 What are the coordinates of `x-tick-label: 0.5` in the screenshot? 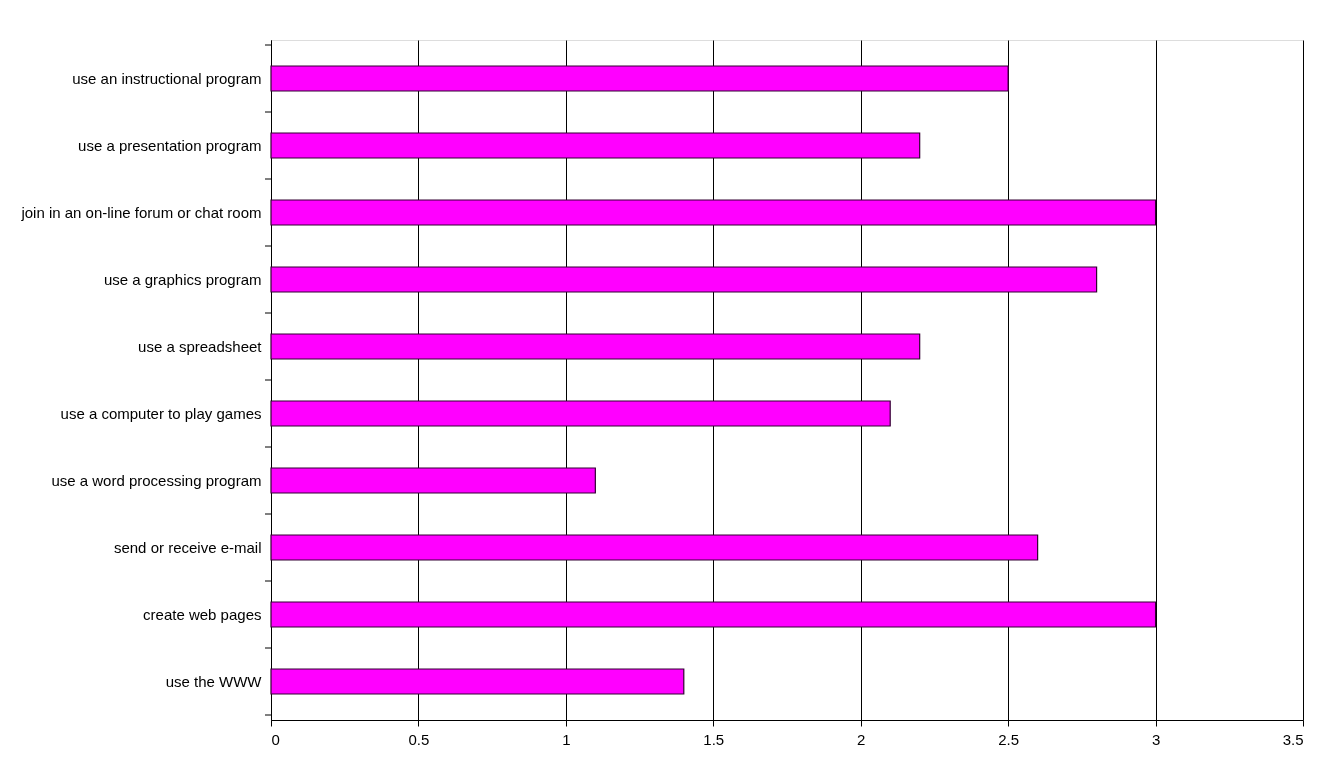 It's located at (419, 739).